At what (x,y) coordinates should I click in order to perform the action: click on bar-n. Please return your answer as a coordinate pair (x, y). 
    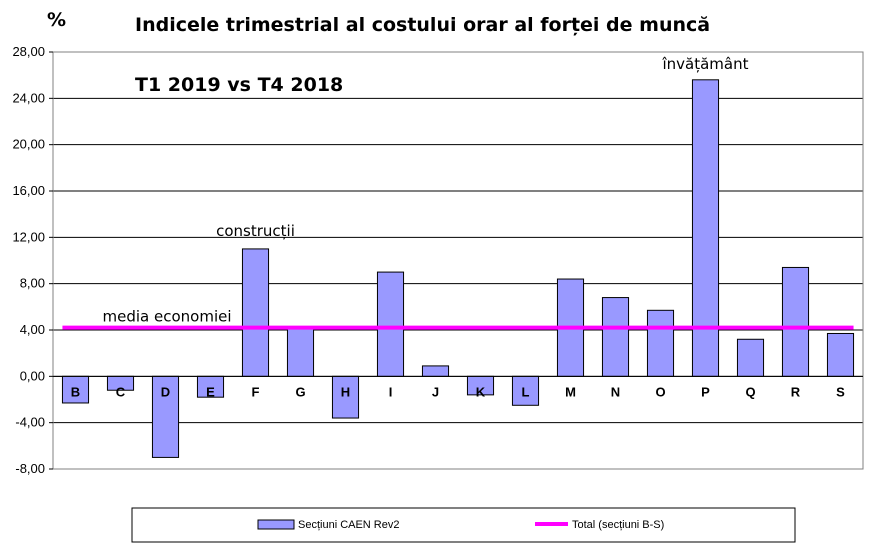
    Looking at the image, I should click on (615, 337).